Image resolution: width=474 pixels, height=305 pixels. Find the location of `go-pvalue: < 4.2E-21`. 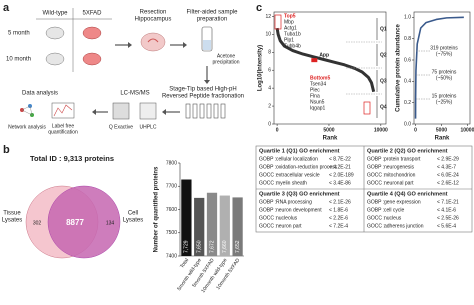

go-pvalue: < 4.2E-21 is located at coordinates (340, 167).